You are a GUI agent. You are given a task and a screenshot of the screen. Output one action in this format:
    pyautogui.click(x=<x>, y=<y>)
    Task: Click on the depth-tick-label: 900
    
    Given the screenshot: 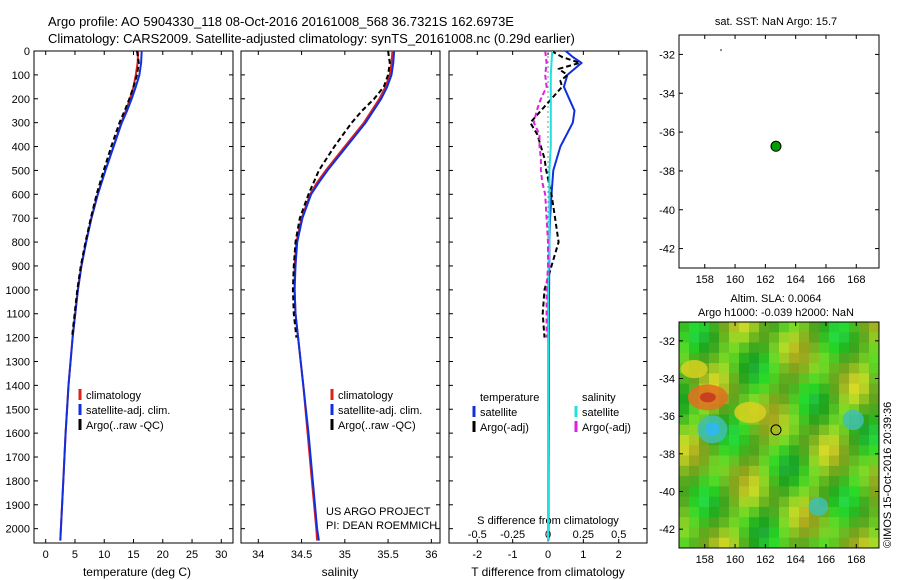 What is the action you would take?
    pyautogui.click(x=21, y=267)
    